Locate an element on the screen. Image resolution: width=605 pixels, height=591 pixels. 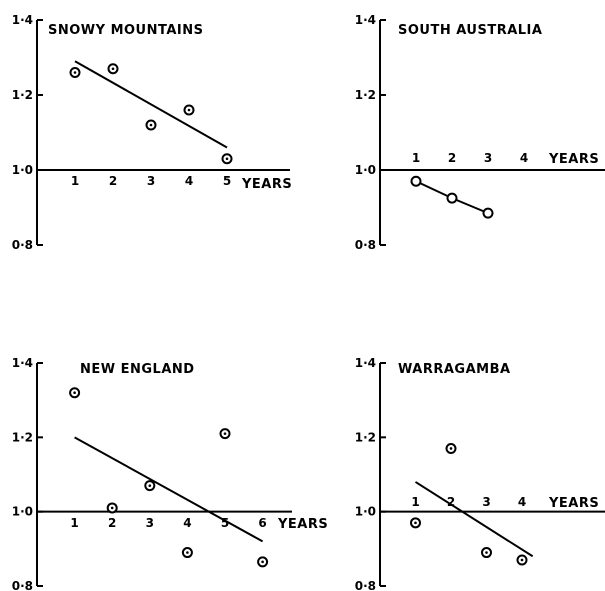
panel-title: NEW ENGLAND is located at coordinates (137, 369).